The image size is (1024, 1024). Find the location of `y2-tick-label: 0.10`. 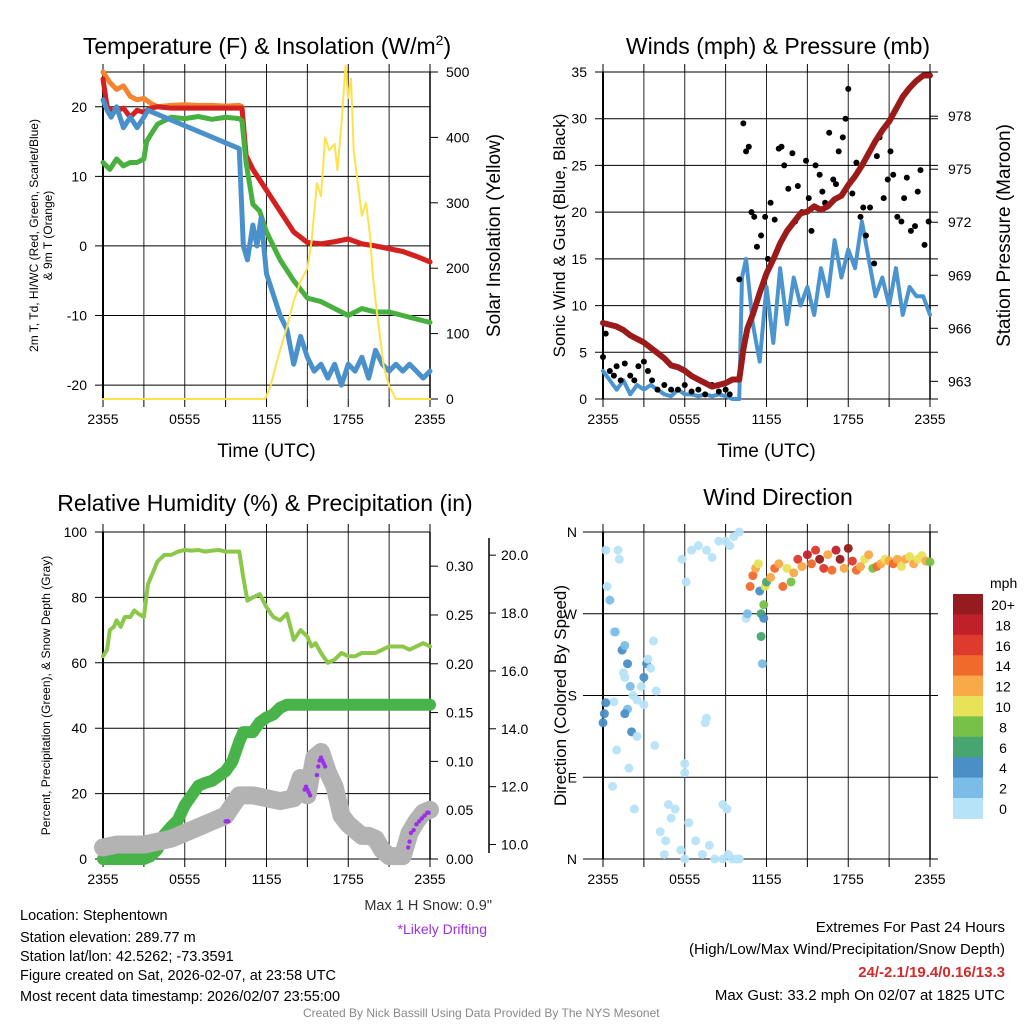

y2-tick-label: 0.10 is located at coordinates (459, 761).